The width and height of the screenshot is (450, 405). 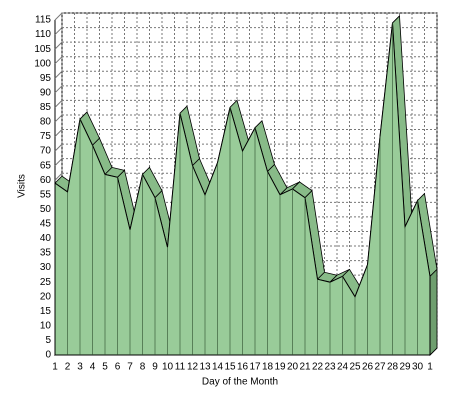 I want to click on y-tick-label: 25, so click(x=46, y=282).